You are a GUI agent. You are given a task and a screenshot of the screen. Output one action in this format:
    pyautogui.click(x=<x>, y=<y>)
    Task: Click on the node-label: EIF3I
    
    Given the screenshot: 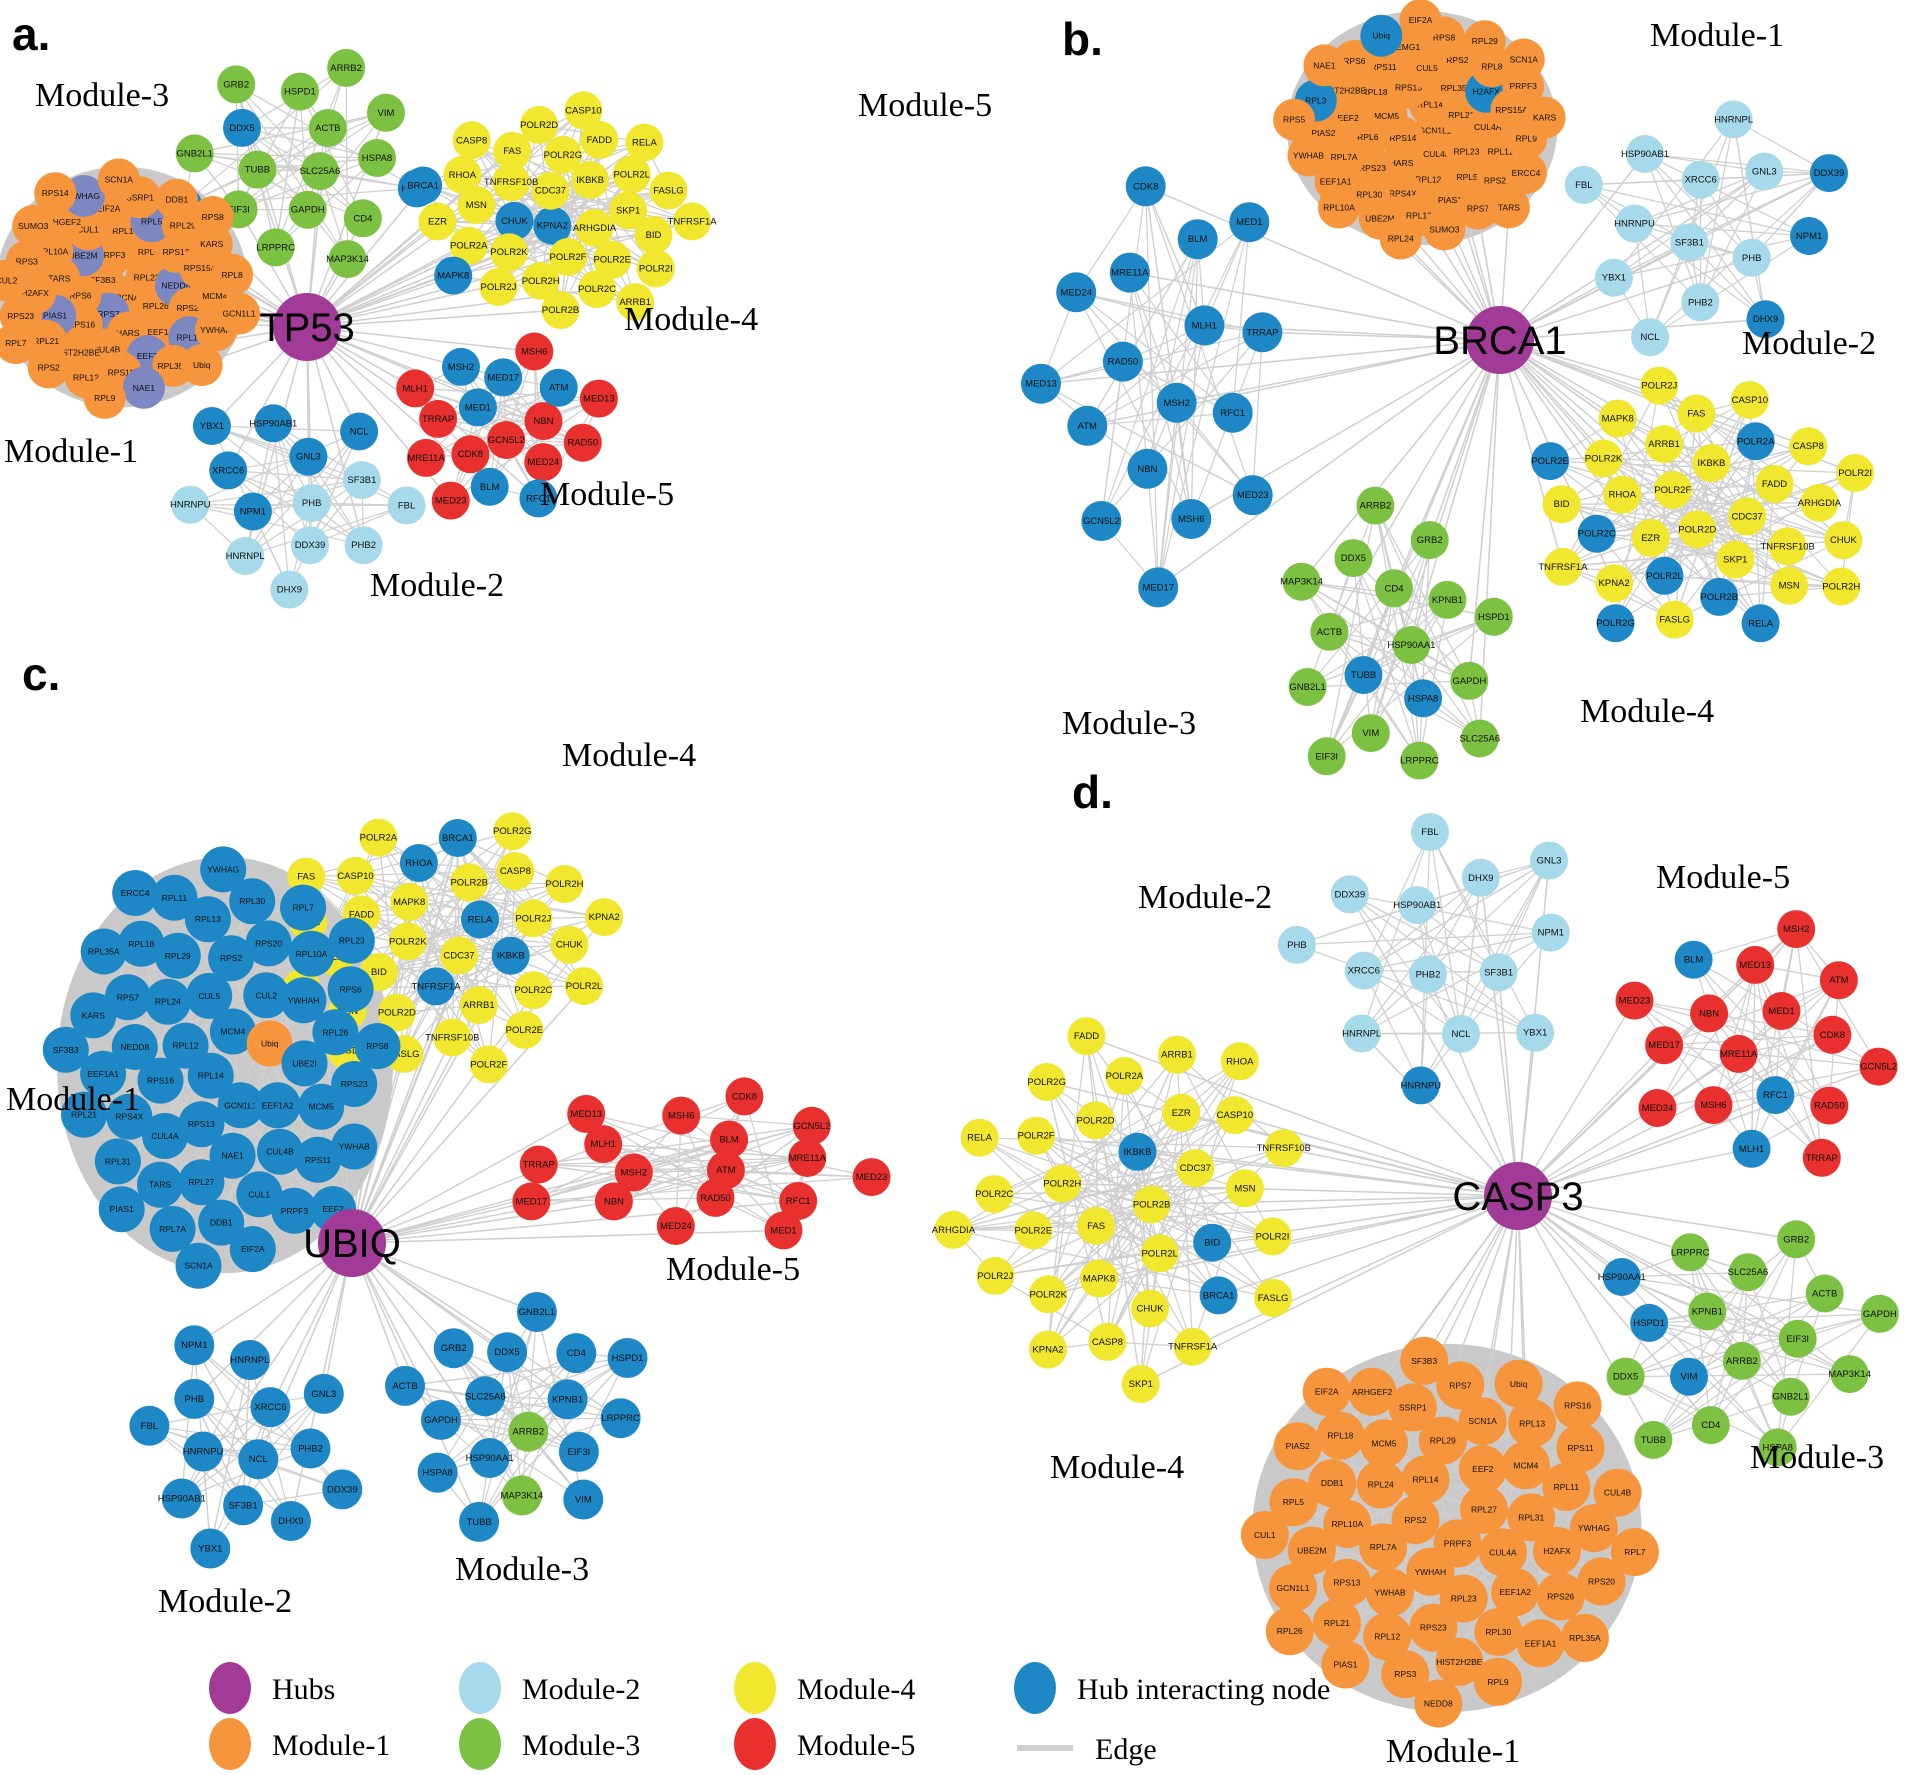 What is the action you would take?
    pyautogui.click(x=579, y=1452)
    